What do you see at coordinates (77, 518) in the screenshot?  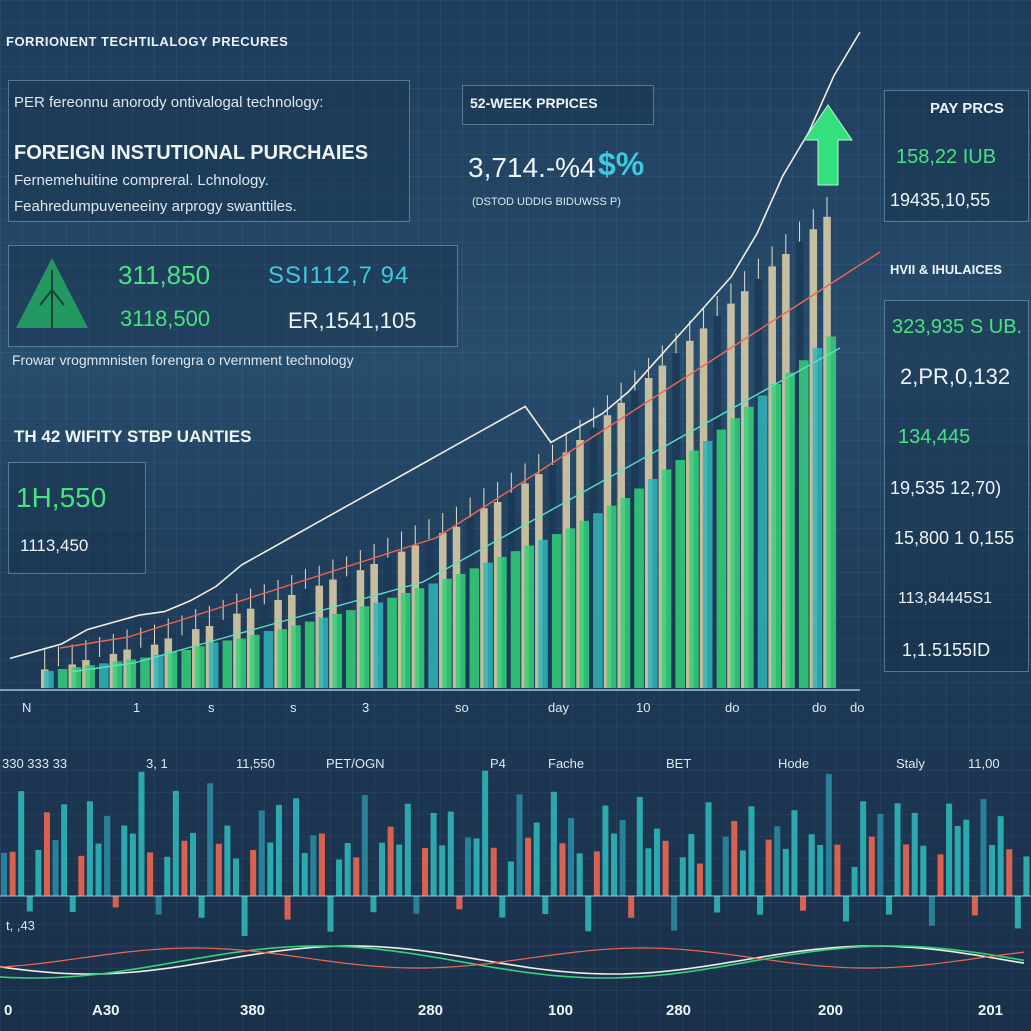 I see `quant-panel` at bounding box center [77, 518].